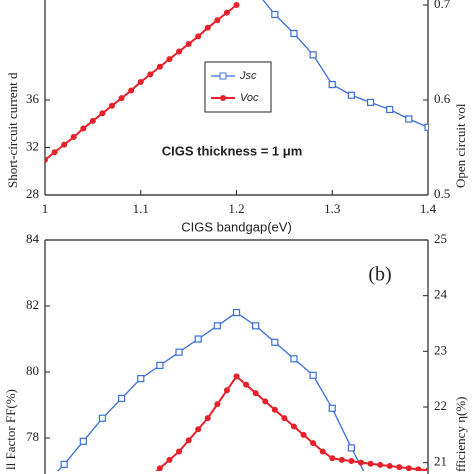 The image size is (474, 474). I want to click on y-tick-label: 36, so click(33, 98).